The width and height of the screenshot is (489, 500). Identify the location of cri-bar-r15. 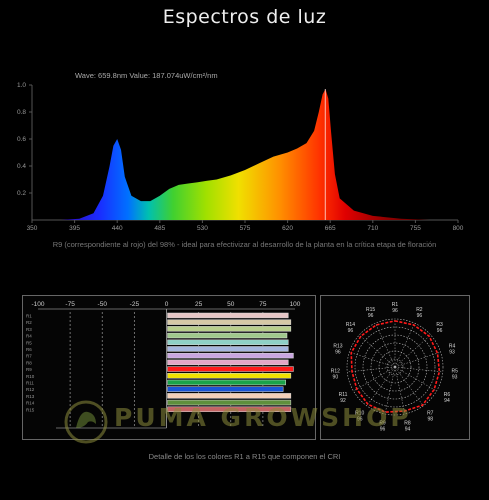
(229, 409).